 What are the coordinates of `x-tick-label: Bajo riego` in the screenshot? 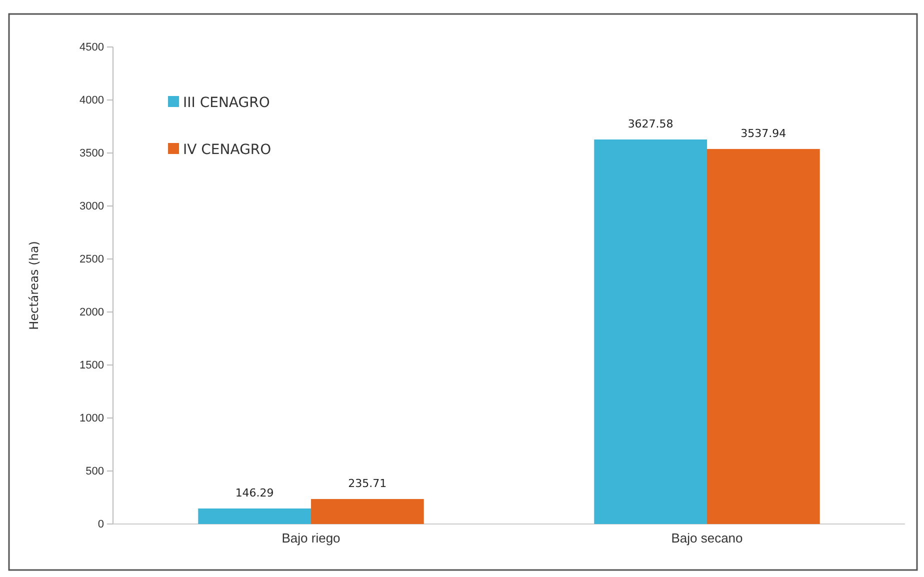 It's located at (311, 538).